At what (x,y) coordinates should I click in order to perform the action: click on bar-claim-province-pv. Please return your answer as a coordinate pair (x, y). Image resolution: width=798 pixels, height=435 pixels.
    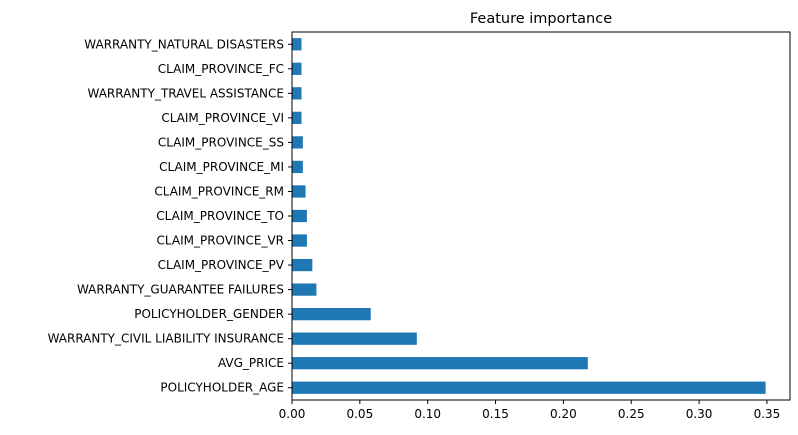
    Looking at the image, I should click on (302, 265).